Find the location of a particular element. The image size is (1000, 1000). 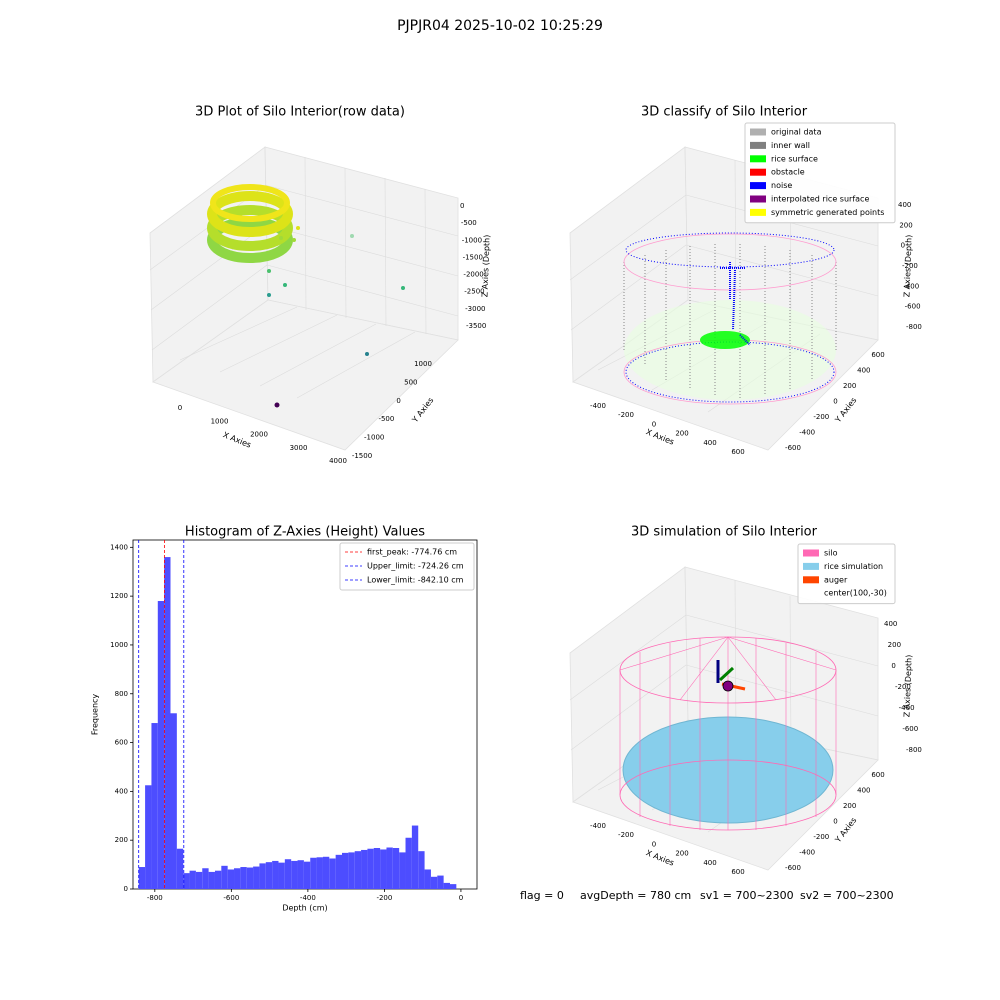

y-tick-label: -200 is located at coordinates (821, 837).